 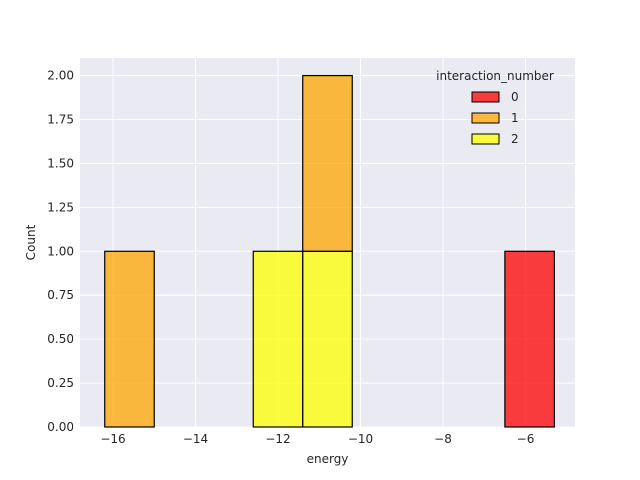 I want to click on x-tick-label: −16, so click(x=112, y=439).